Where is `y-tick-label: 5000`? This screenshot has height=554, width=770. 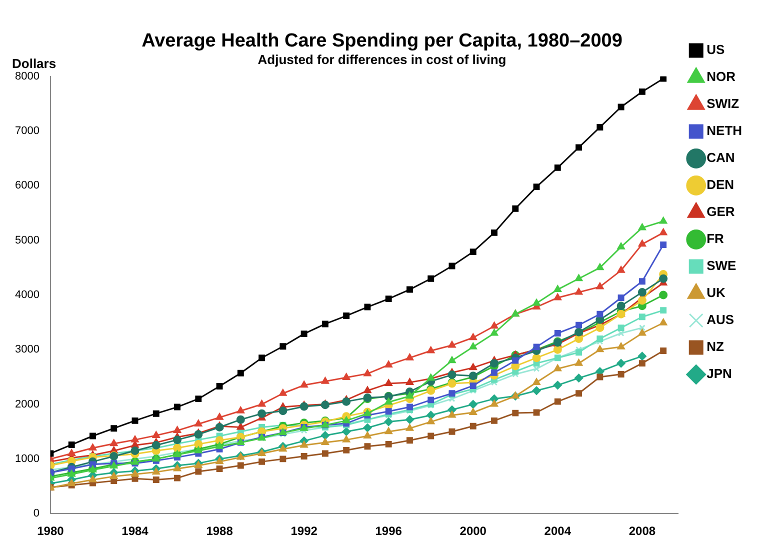
y-tick-label: 5000 is located at coordinates (27, 240).